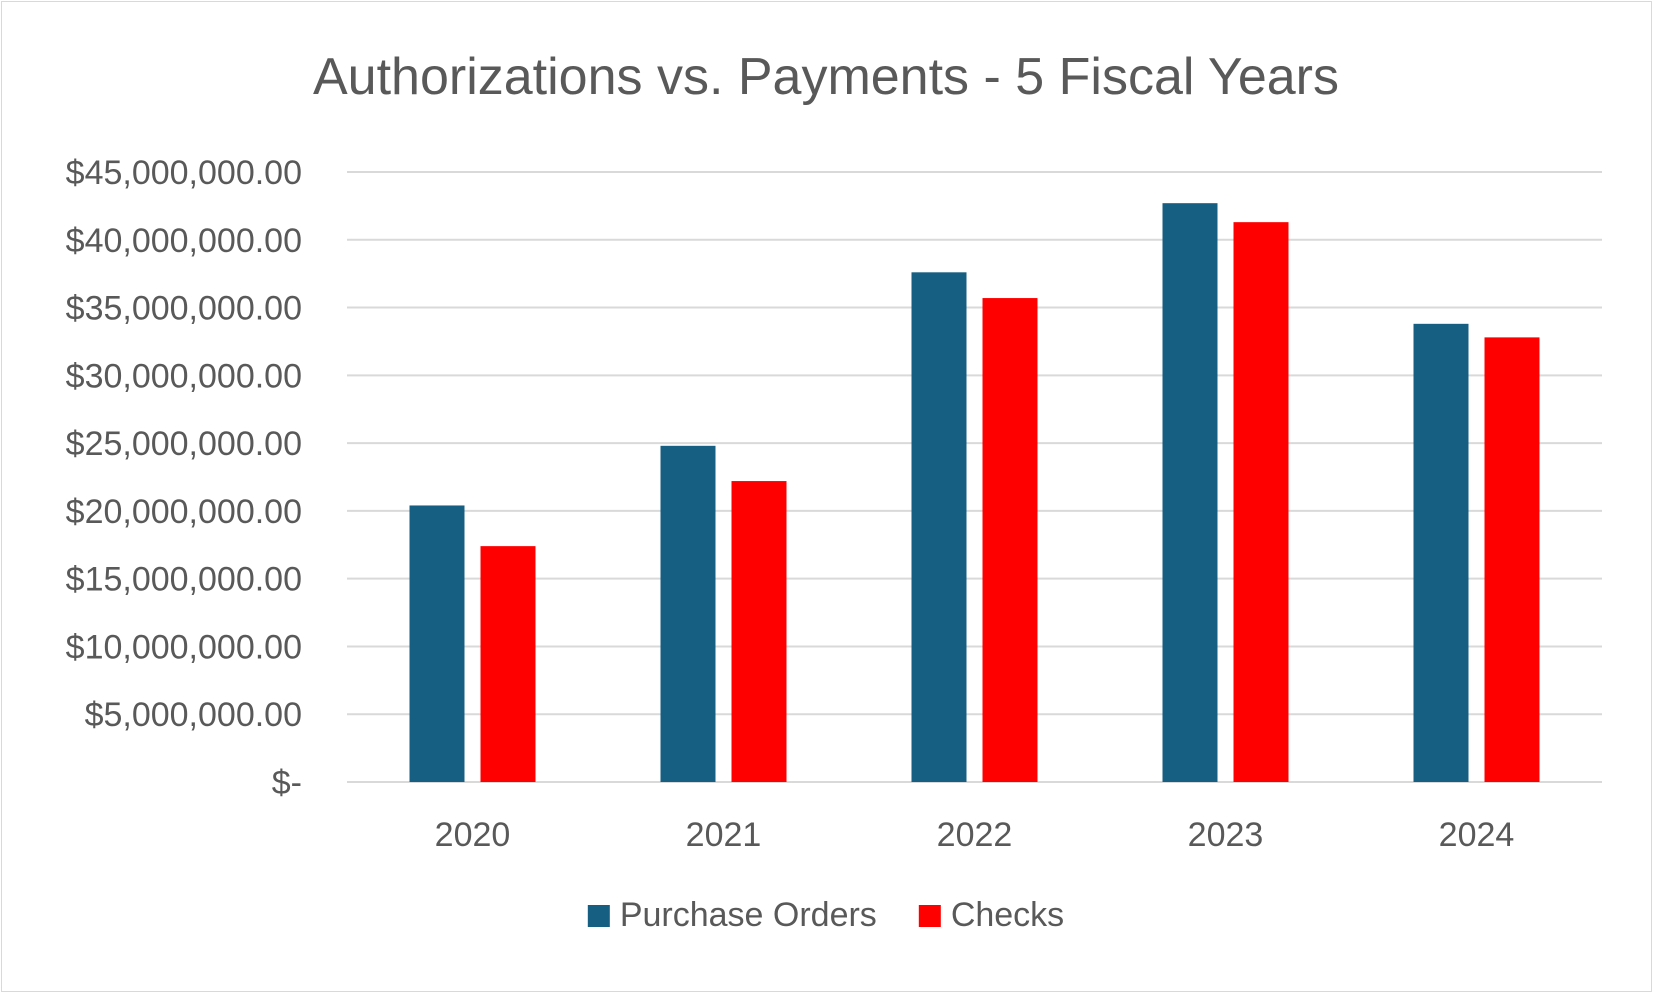 The height and width of the screenshot is (993, 1653). Describe the element at coordinates (287, 783) in the screenshot. I see `y-tick-label: $-` at that location.